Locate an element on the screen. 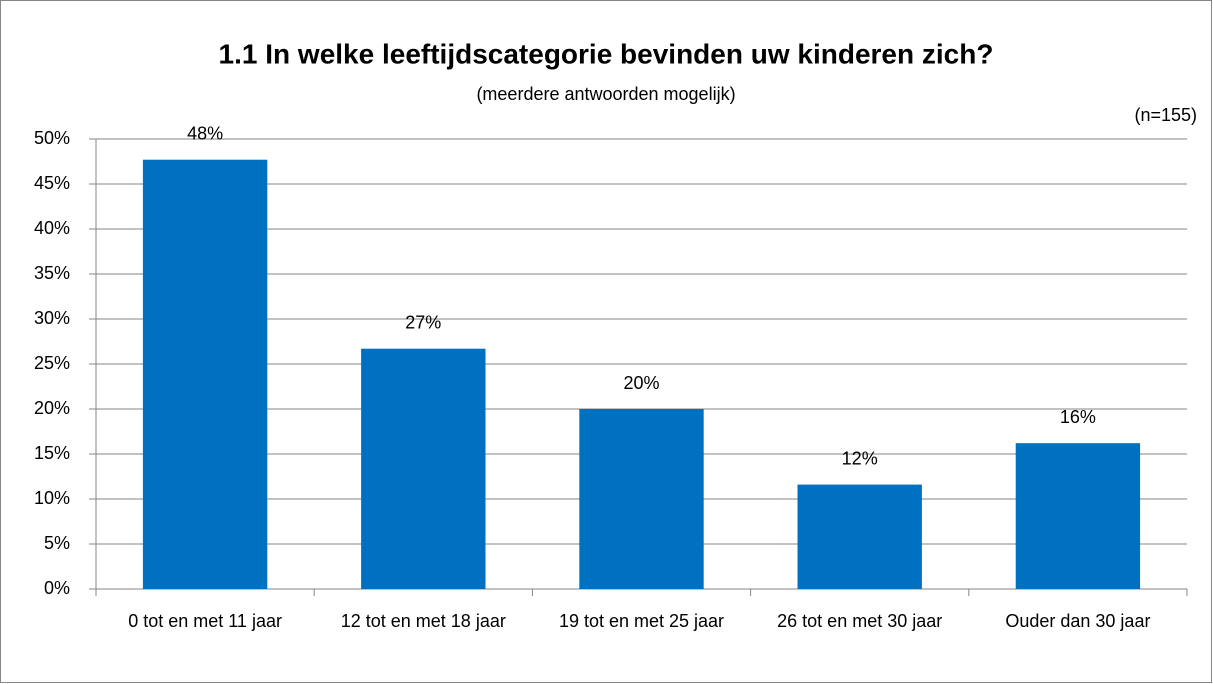 The image size is (1213, 684). y-tick-label: 30% is located at coordinates (52, 318).